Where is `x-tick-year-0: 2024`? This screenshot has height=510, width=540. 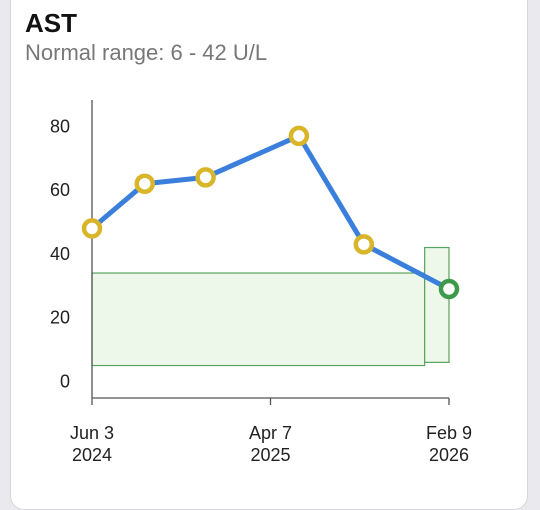 x-tick-year-0: 2024 is located at coordinates (92, 455).